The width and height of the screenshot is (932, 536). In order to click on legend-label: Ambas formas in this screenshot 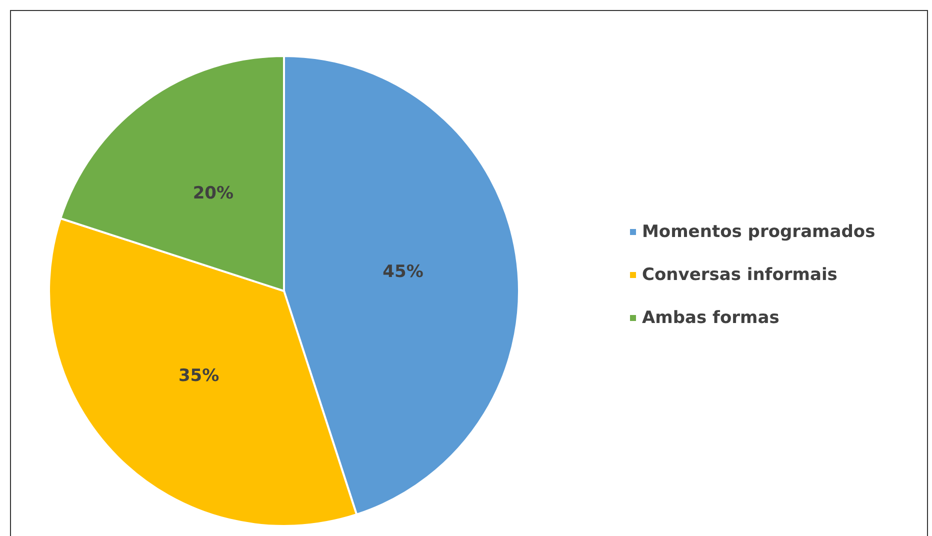, I will do `click(711, 318)`.